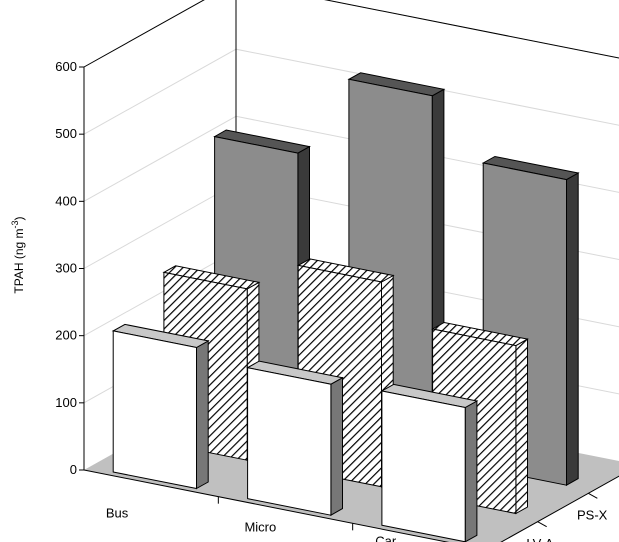 The image size is (619, 542). I want to click on category-axis-line, so click(266, 505).